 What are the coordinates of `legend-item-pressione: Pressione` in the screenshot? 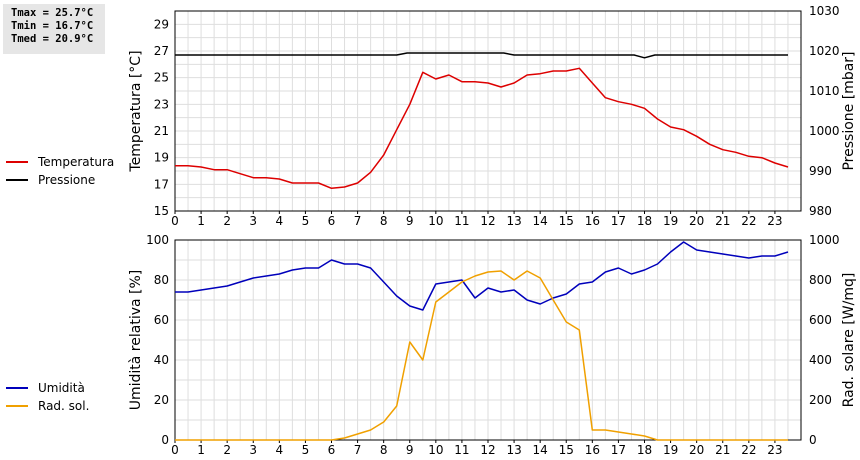 It's located at (60, 180).